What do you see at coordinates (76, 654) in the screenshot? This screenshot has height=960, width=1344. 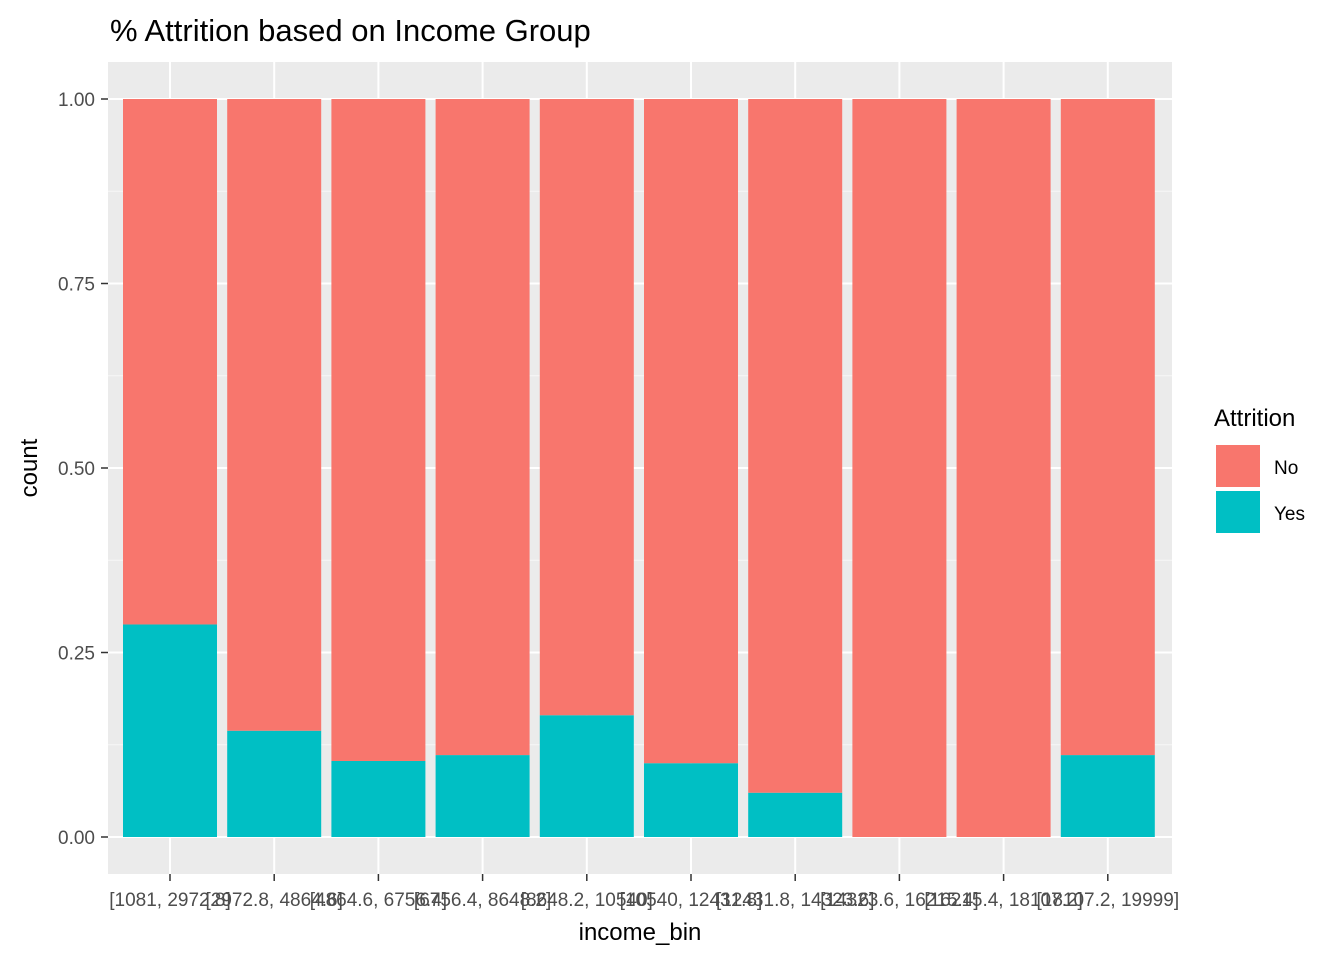 I see `y-tick-label: 0.25` at bounding box center [76, 654].